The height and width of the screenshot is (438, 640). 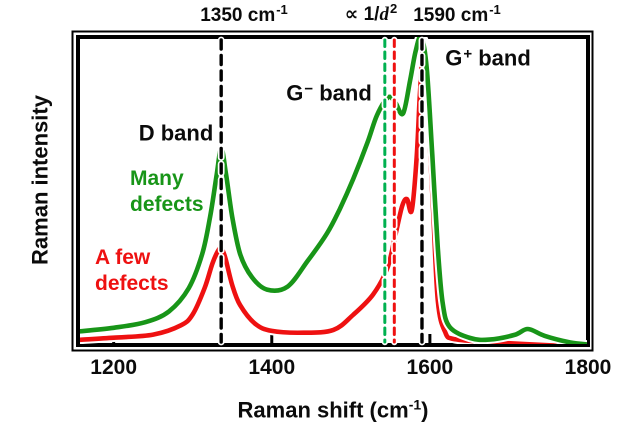 I want to click on y-axis-label: Raman intensity, so click(x=40, y=180).